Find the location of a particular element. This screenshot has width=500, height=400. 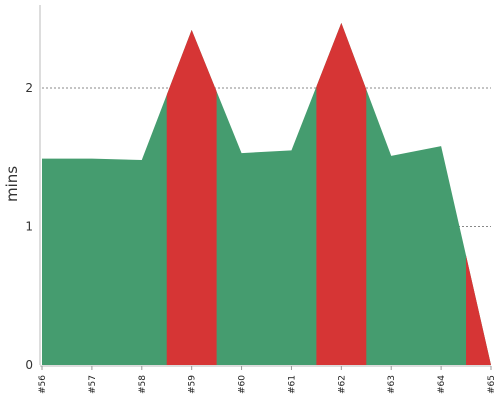

x-tick-label-57: #57 is located at coordinates (93, 384).